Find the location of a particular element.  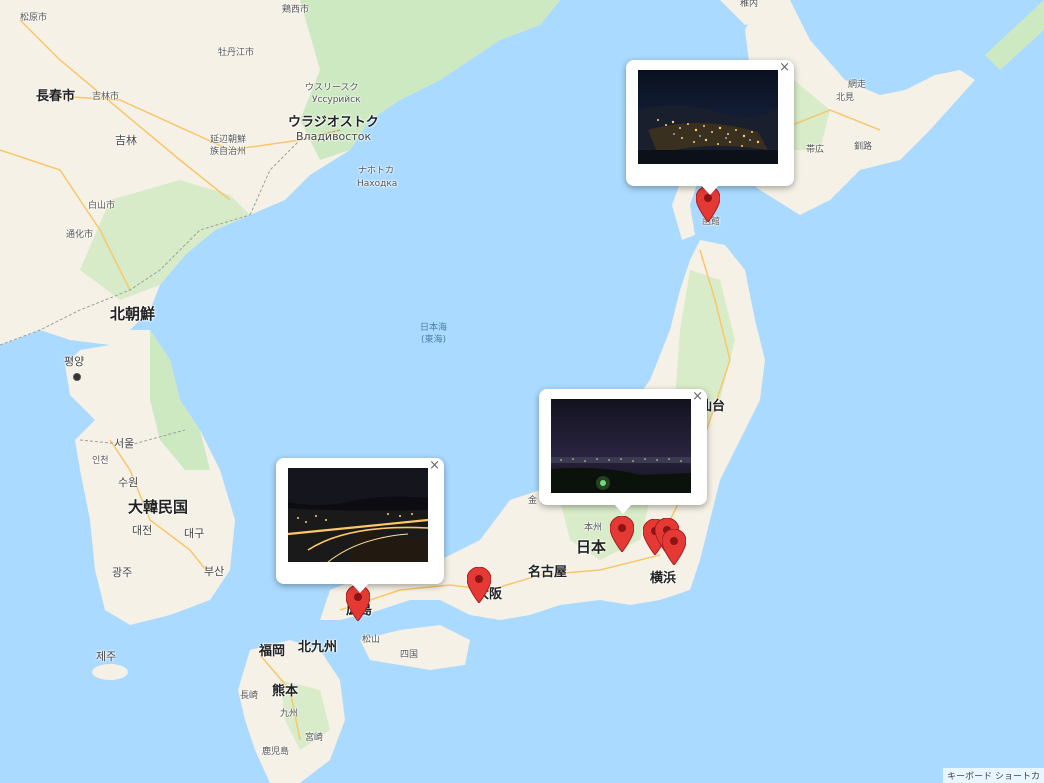

label-honshu: 本州 is located at coordinates (593, 528).